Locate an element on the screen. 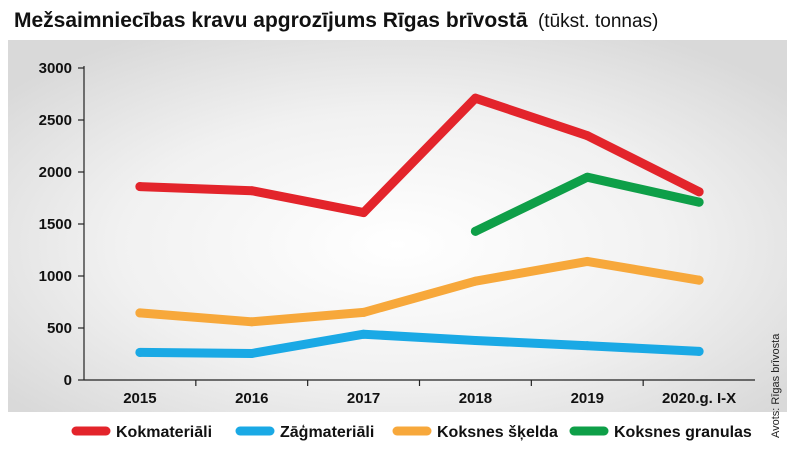 The height and width of the screenshot is (468, 800). legend-item: Zāģmateriāli is located at coordinates (304, 432).